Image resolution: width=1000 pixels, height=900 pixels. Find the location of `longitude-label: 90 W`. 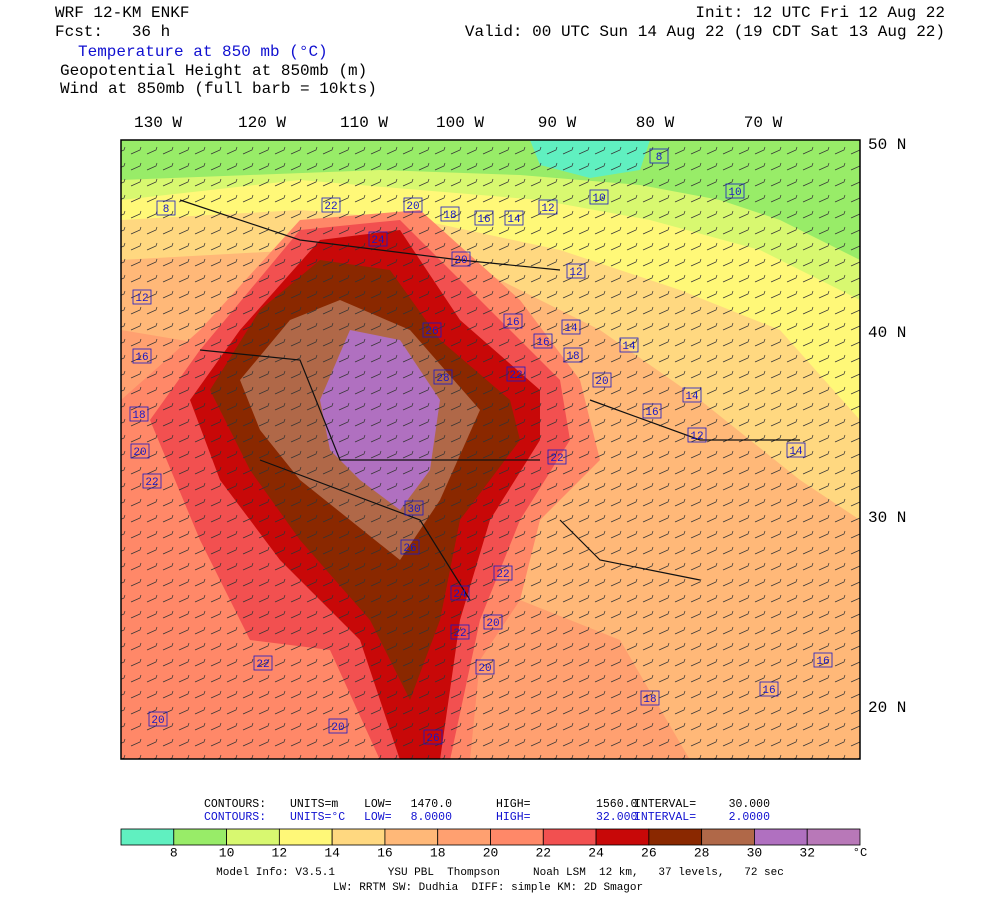

longitude-label: 90 W is located at coordinates (557, 123).